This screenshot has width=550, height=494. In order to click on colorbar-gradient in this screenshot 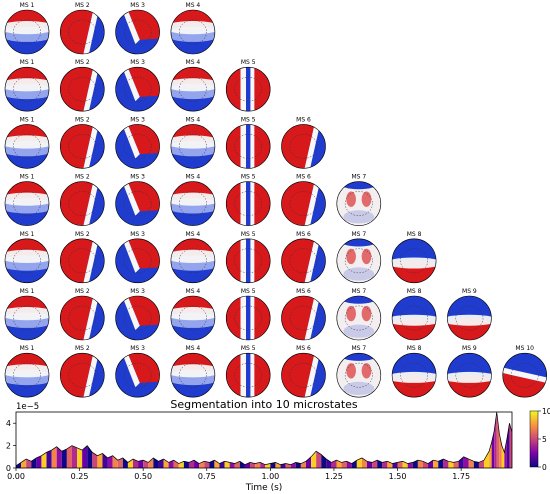, I will do `click(534, 439)`.